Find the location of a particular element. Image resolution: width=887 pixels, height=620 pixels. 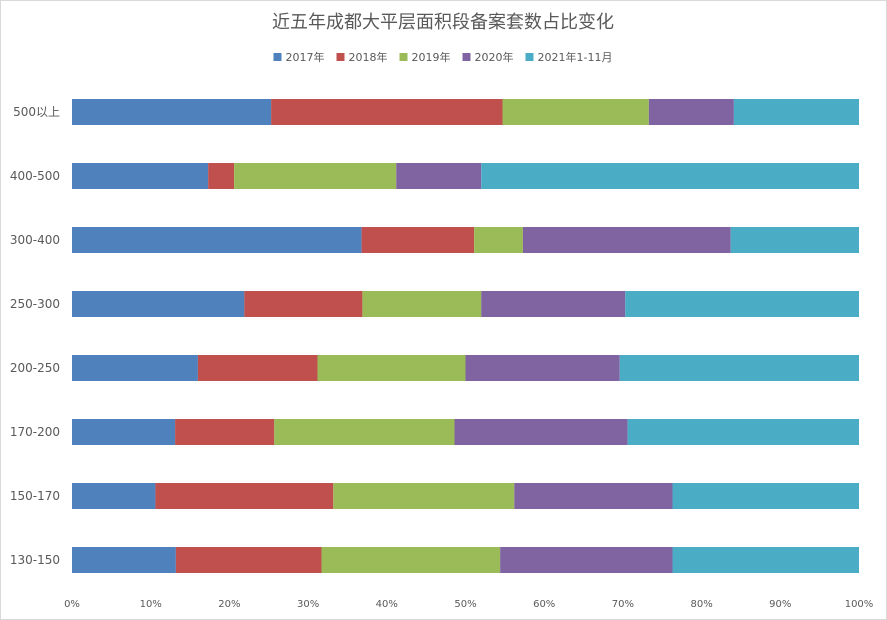

legend-label: 2018年 is located at coordinates (368, 57).